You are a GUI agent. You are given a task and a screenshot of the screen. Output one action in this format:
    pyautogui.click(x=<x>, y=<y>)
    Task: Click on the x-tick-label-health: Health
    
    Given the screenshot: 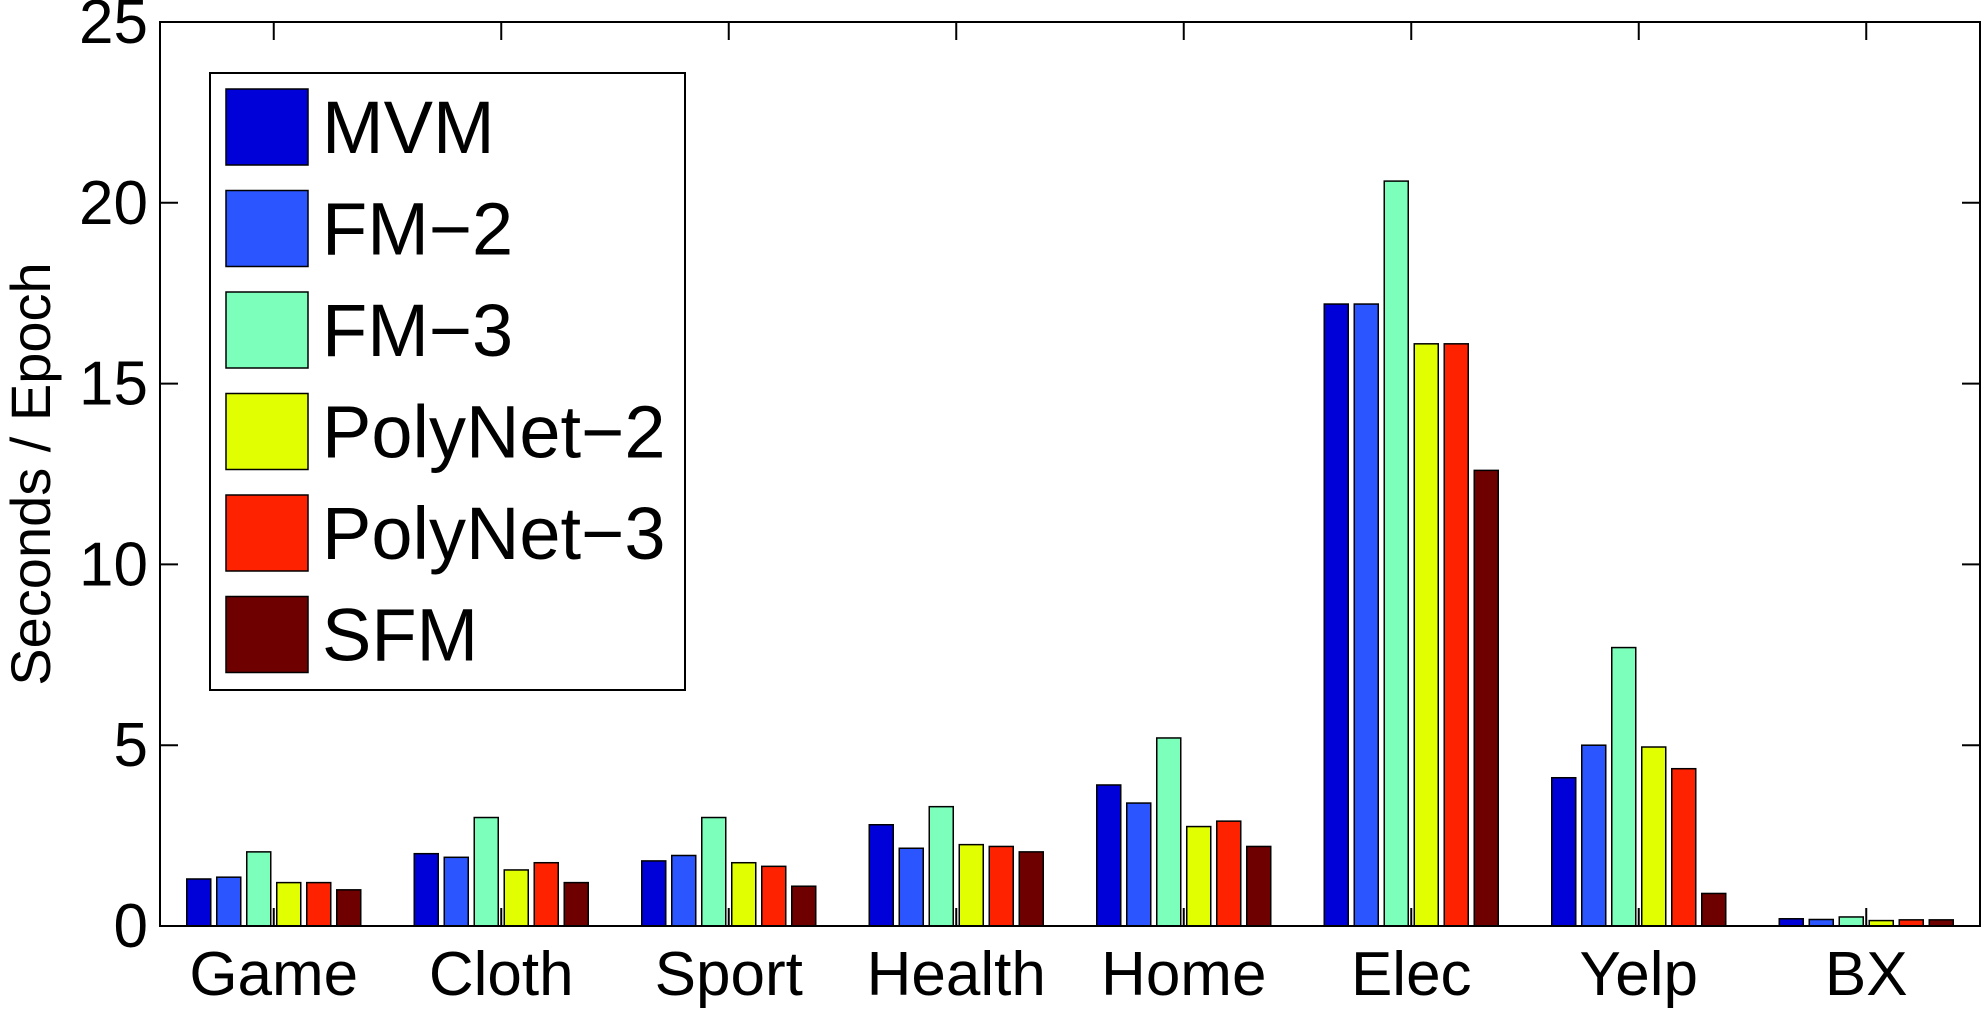 What is the action you would take?
    pyautogui.click(x=956, y=974)
    